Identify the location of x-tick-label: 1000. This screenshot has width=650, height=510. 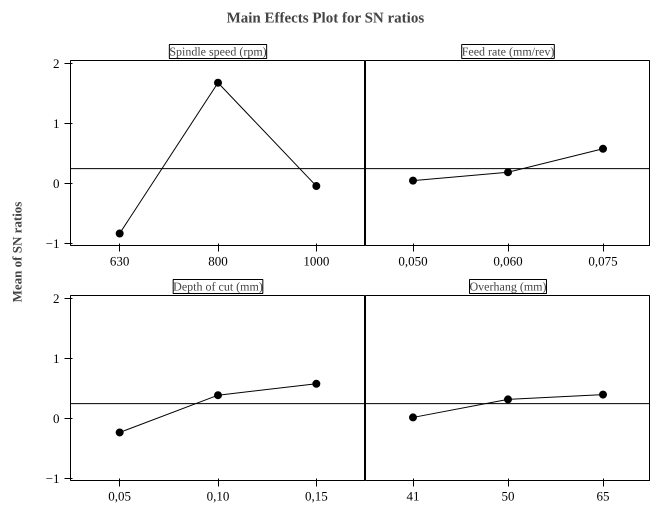
(316, 261).